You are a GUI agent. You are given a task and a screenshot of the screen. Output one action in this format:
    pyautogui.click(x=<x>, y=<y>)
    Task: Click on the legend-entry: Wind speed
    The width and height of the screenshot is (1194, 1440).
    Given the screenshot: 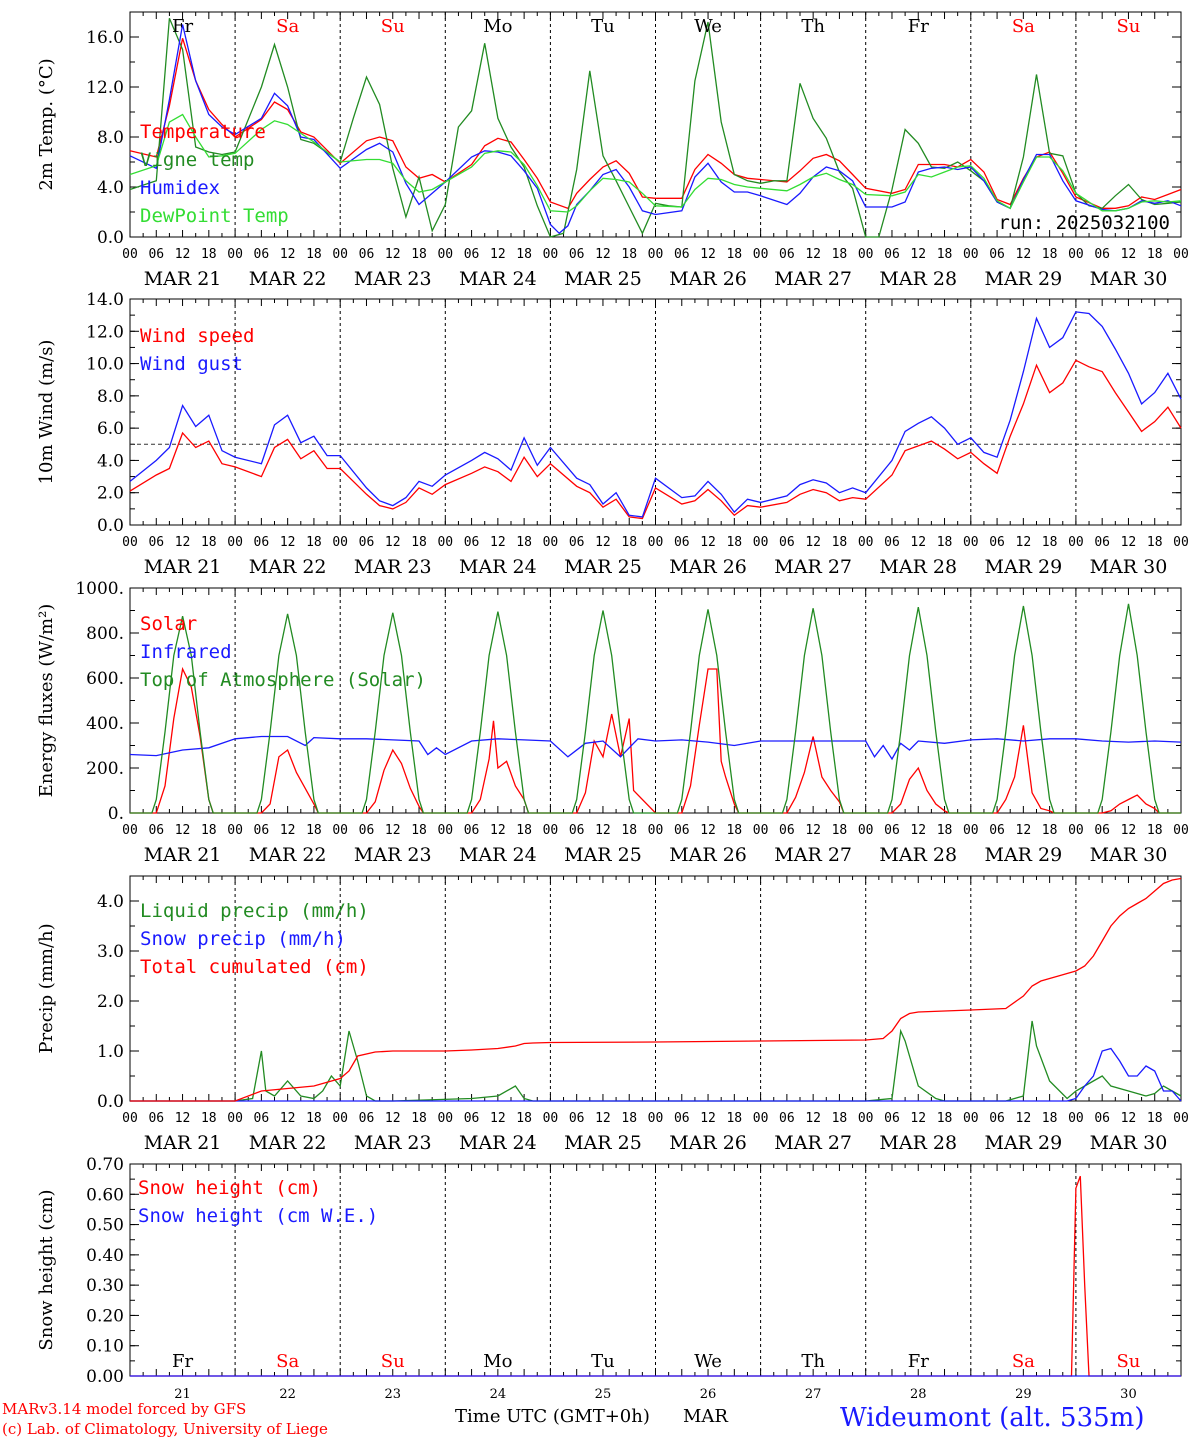 What is the action you would take?
    pyautogui.click(x=197, y=336)
    